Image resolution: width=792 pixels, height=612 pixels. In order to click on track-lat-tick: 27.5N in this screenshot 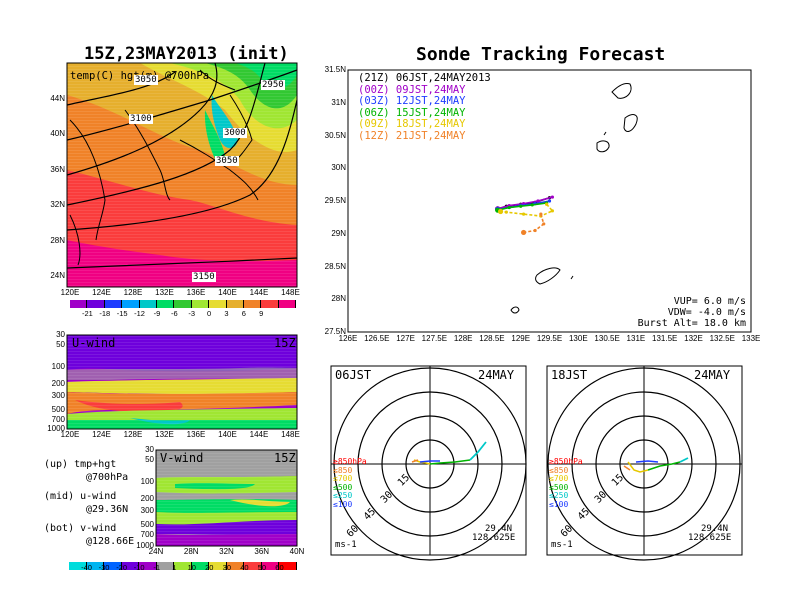, I will do `click(335, 331)`.